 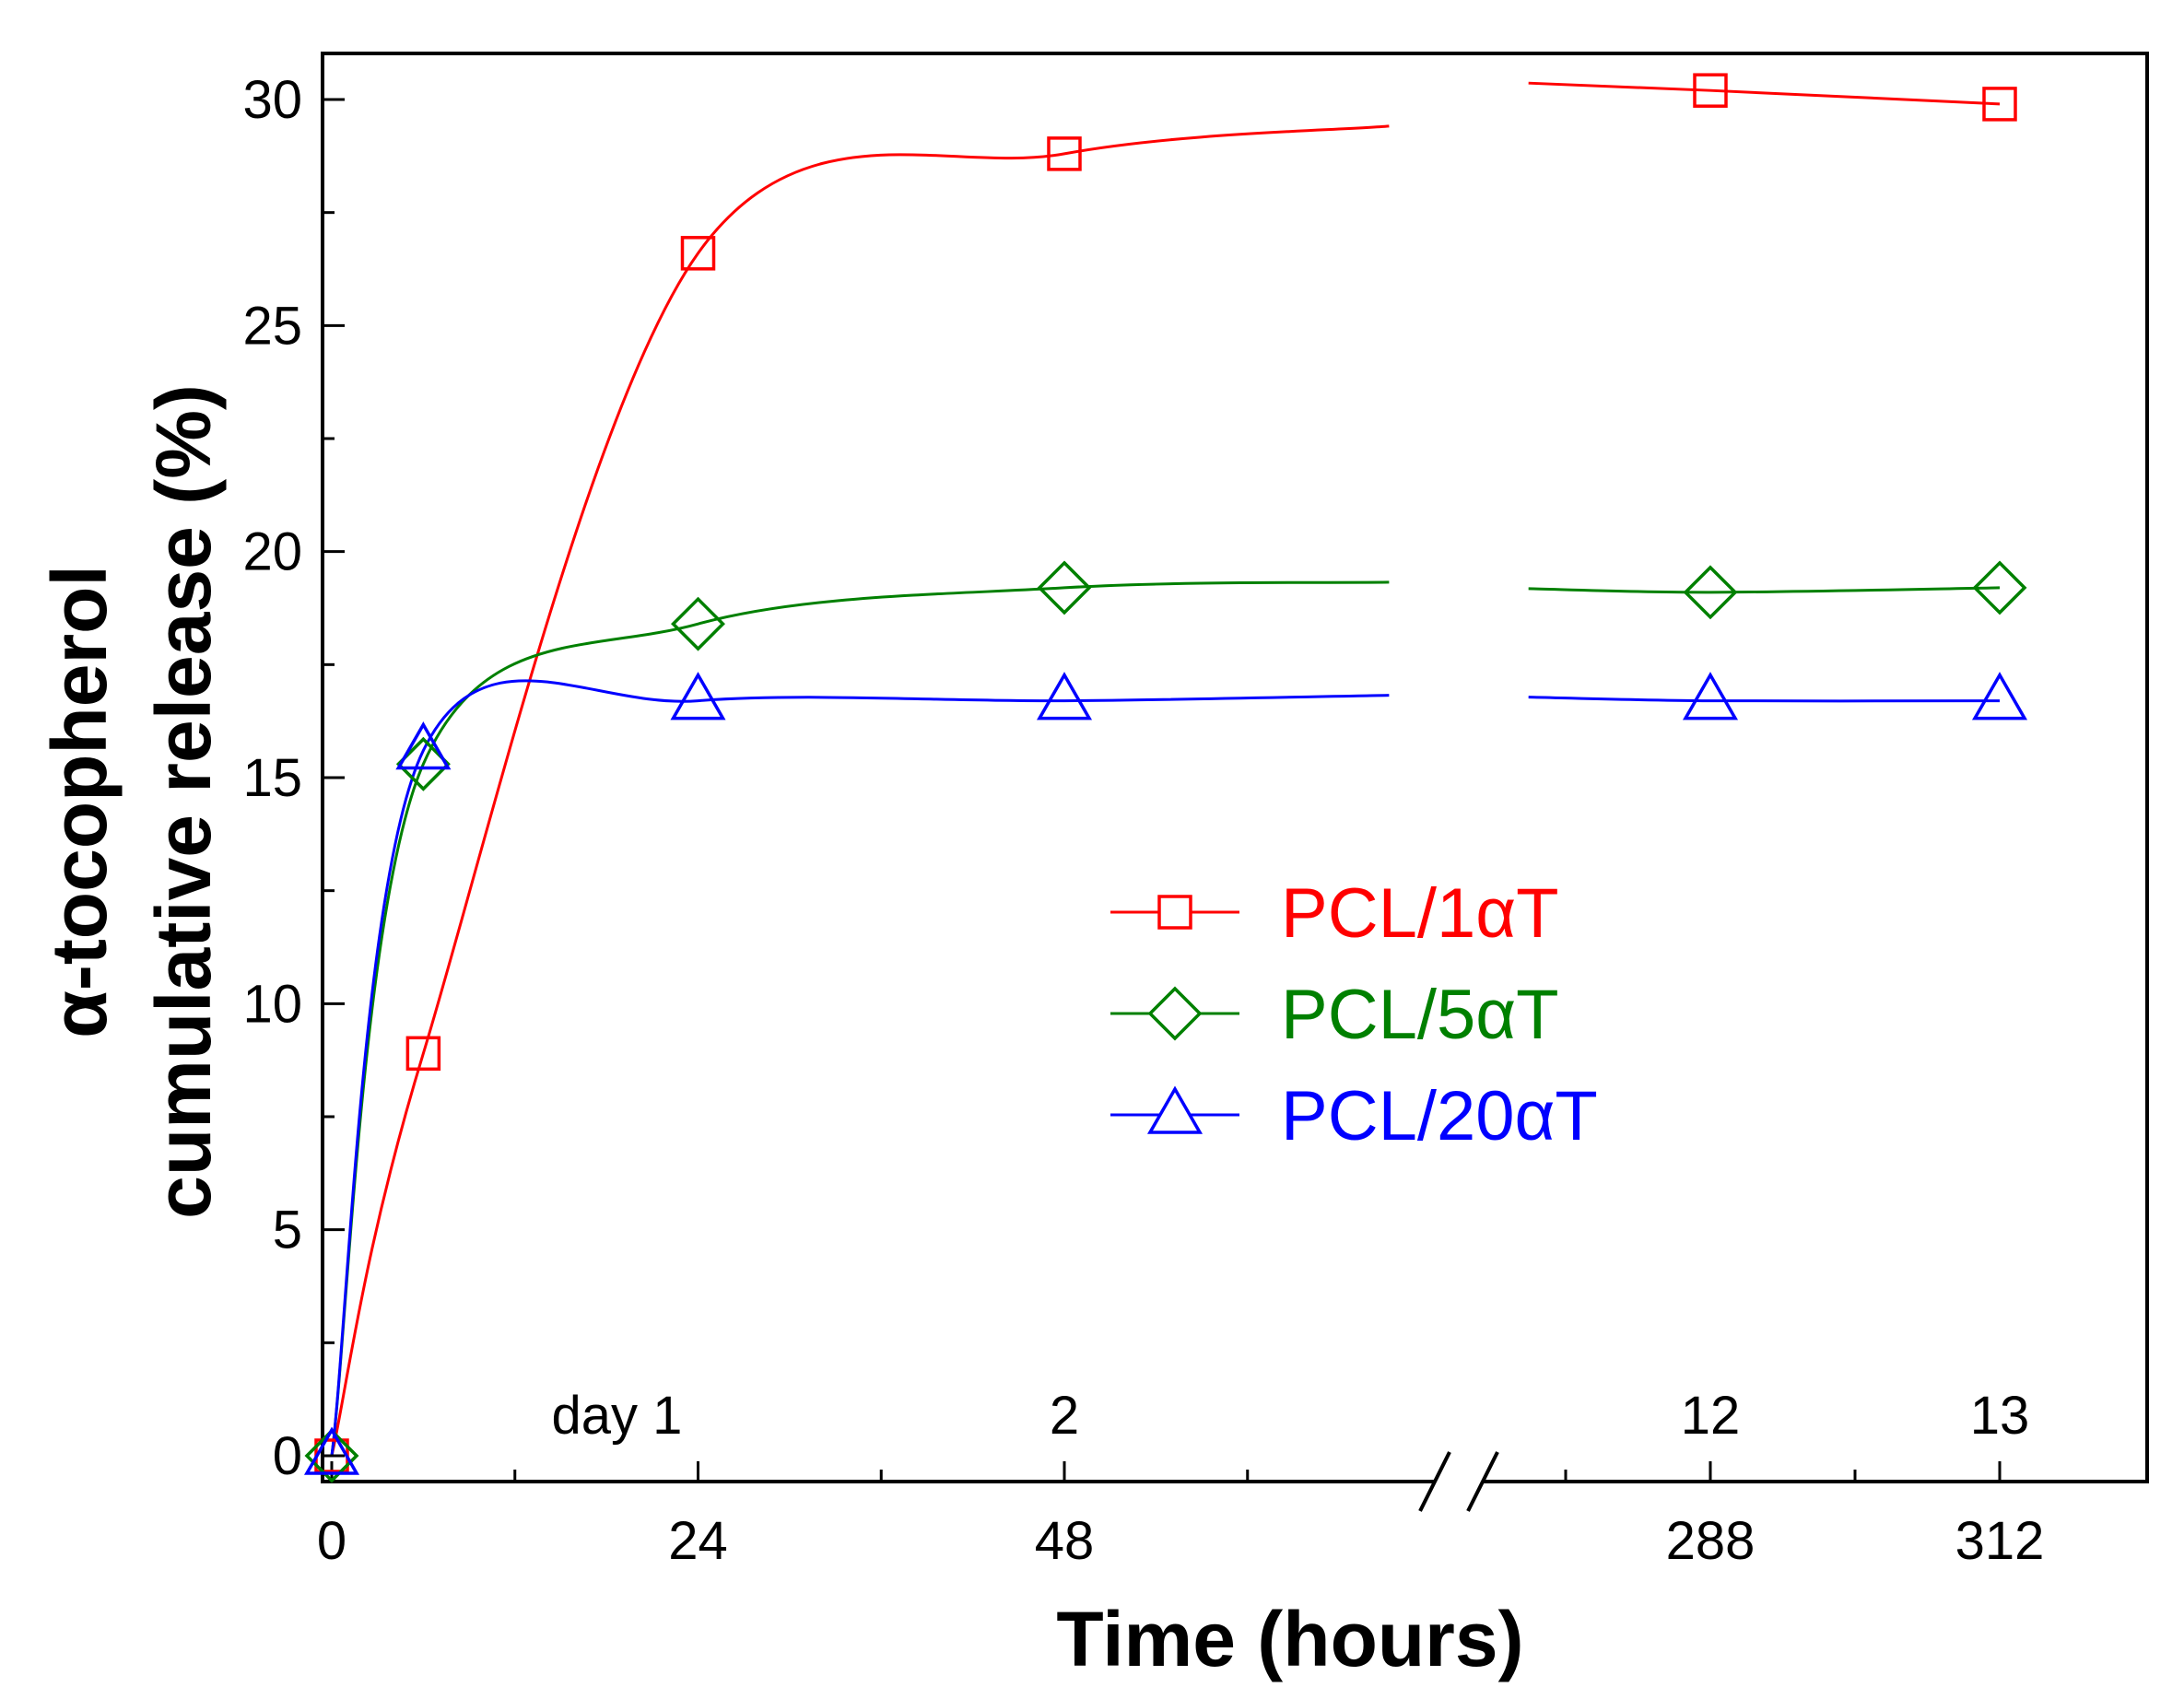 What do you see at coordinates (1064, 1416) in the screenshot?
I see `day-label: 2` at bounding box center [1064, 1416].